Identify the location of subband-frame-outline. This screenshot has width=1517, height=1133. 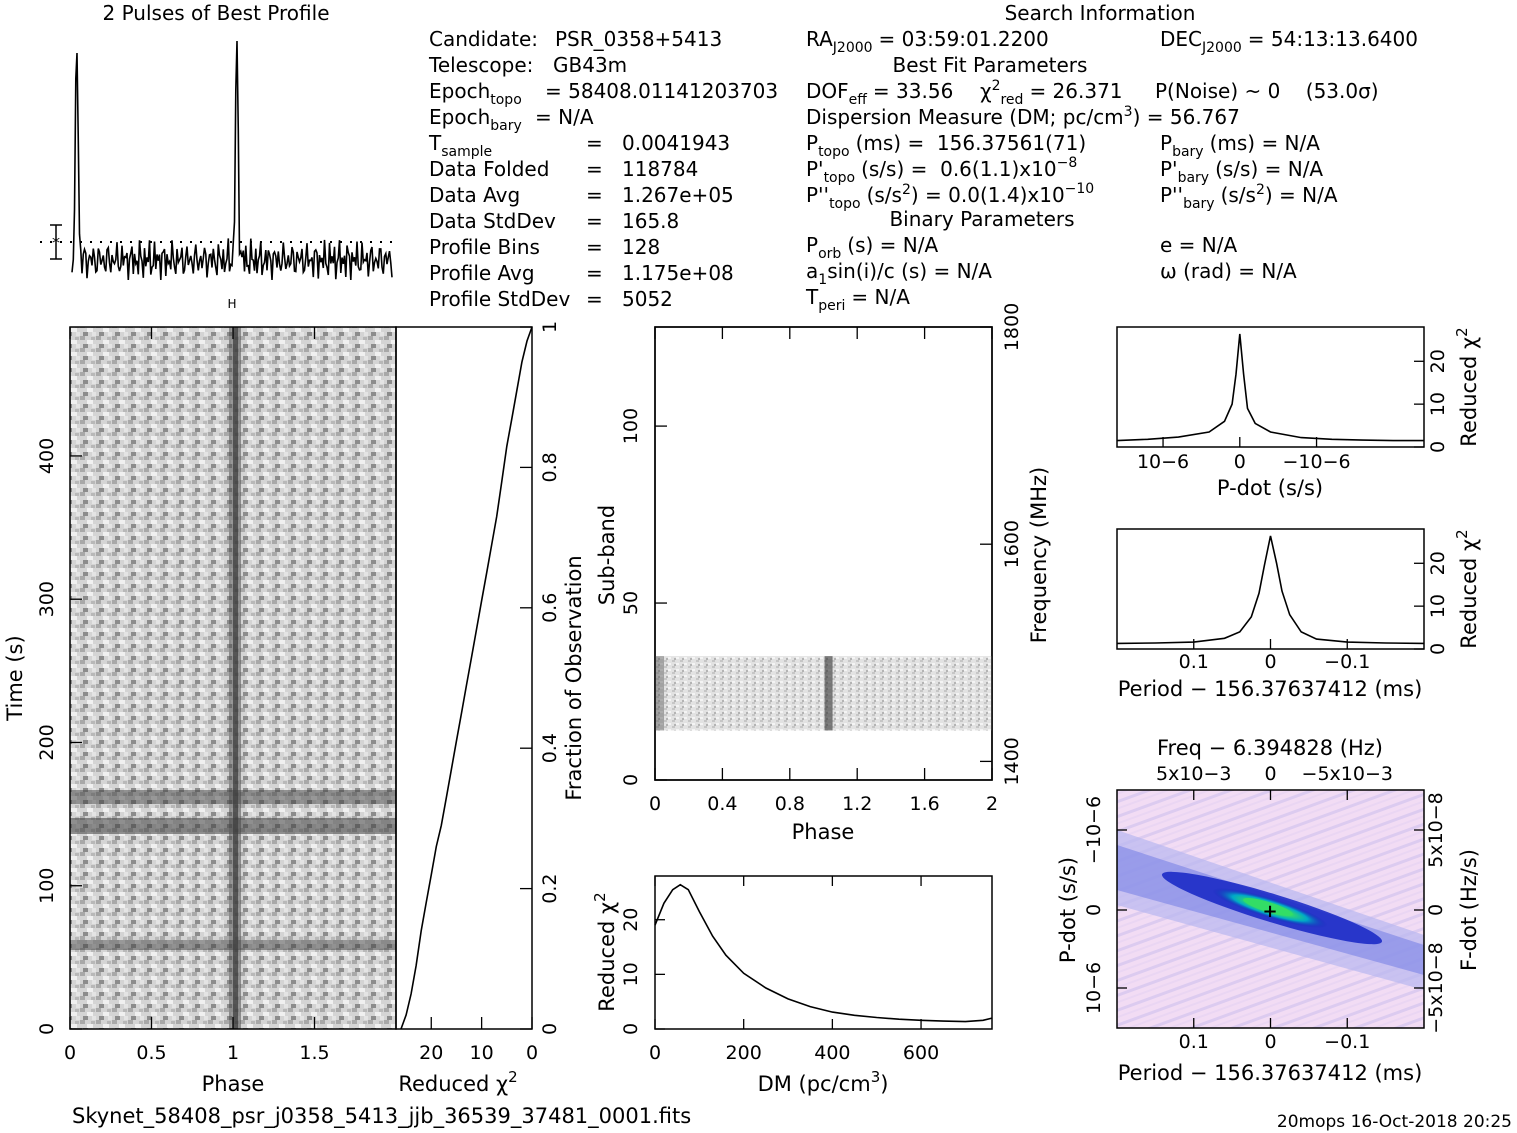
(823, 553).